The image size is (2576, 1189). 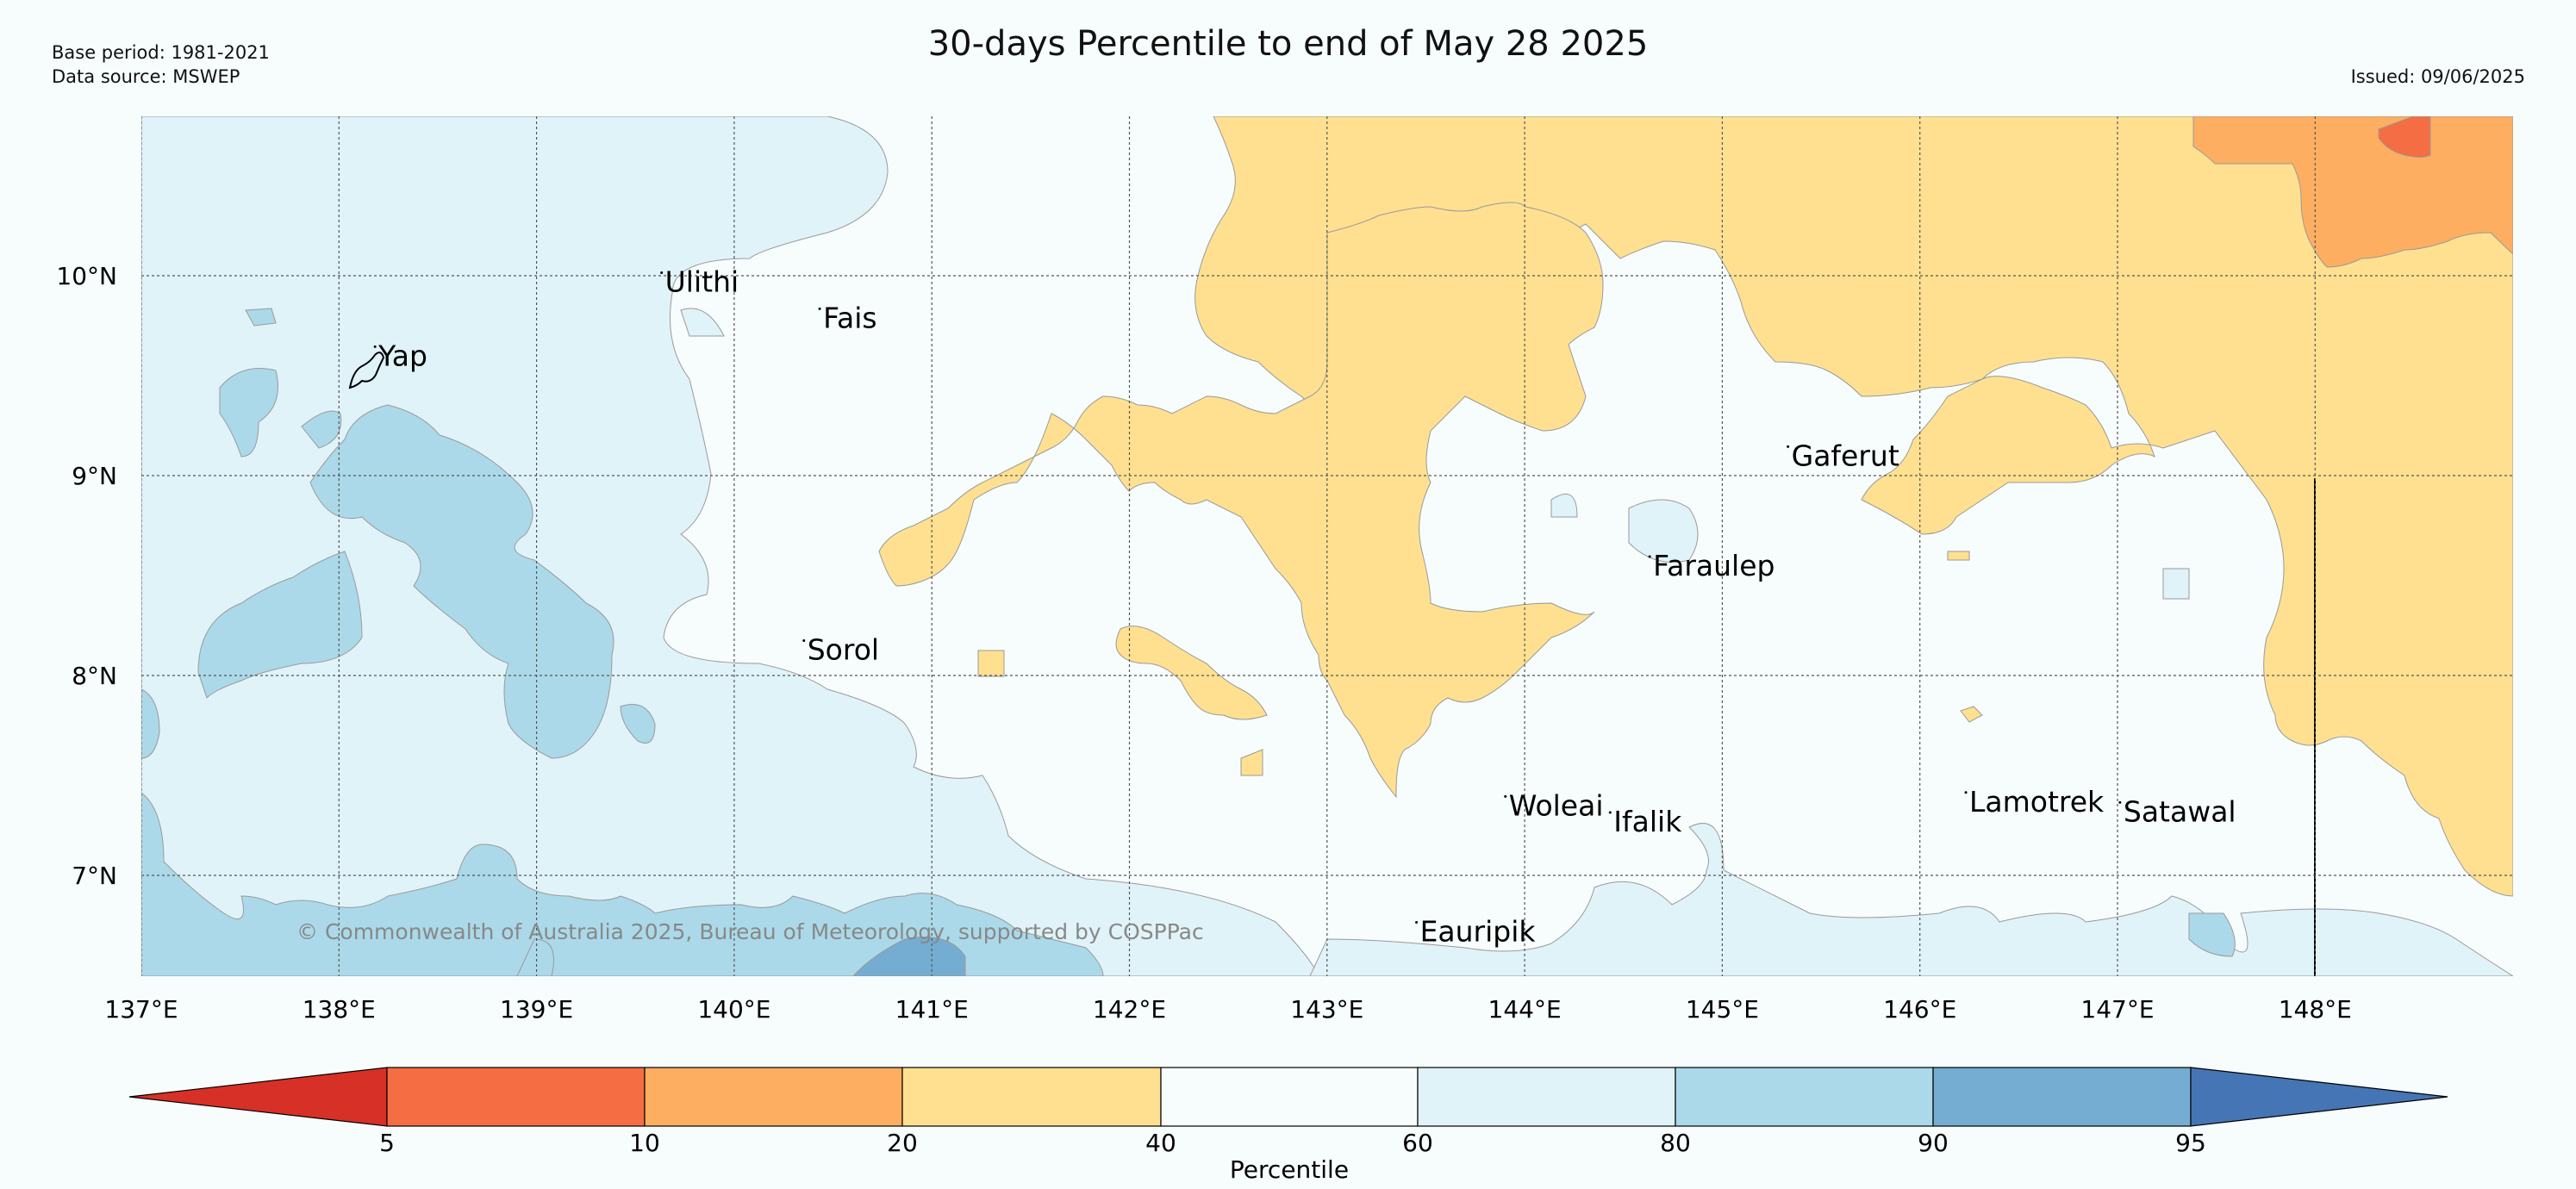 I want to click on longitude-tick-label: 143°E, so click(x=1326, y=1010).